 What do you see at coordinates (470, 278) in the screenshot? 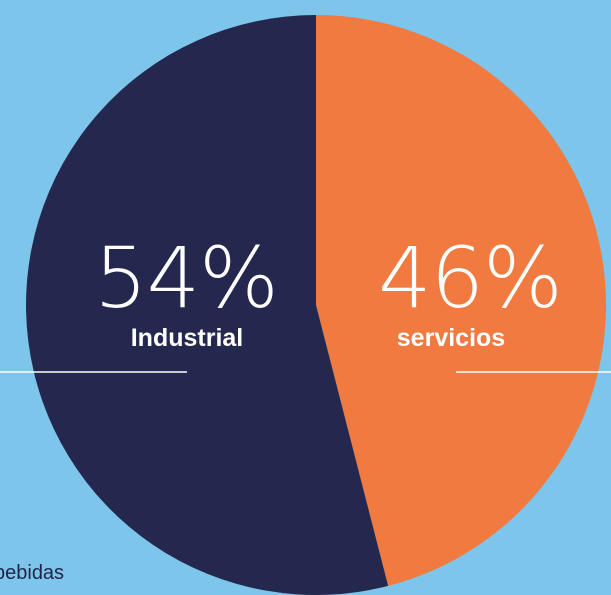
I see `slice-value-servicios: 46%` at bounding box center [470, 278].